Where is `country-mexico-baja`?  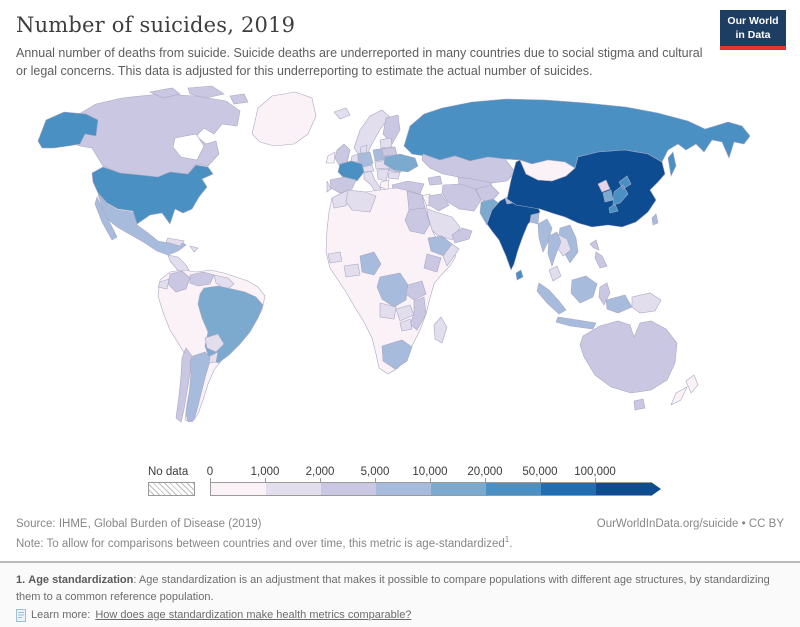
country-mexico-baja is located at coordinates (106, 218).